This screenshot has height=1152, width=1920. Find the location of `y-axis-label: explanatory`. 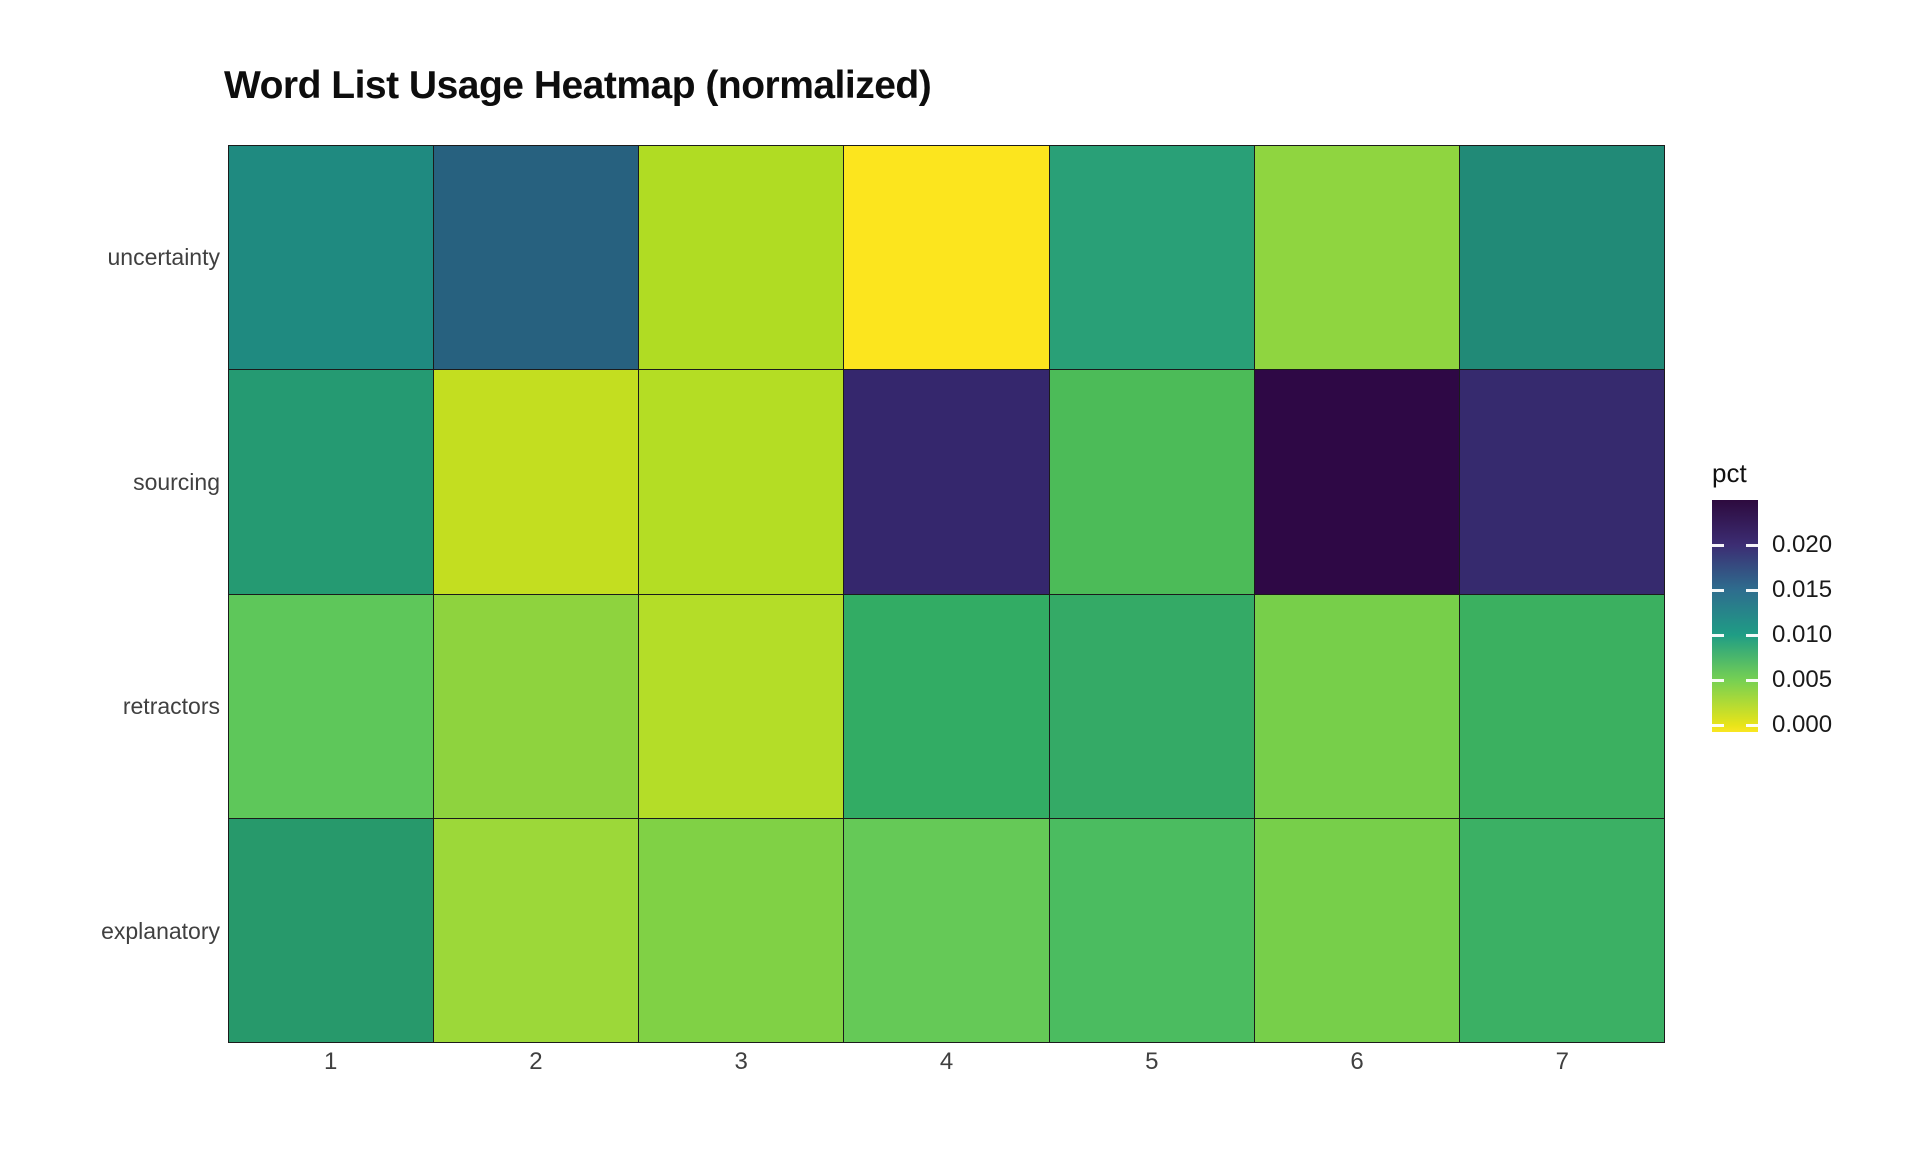

y-axis-label: explanatory is located at coordinates (160, 930).